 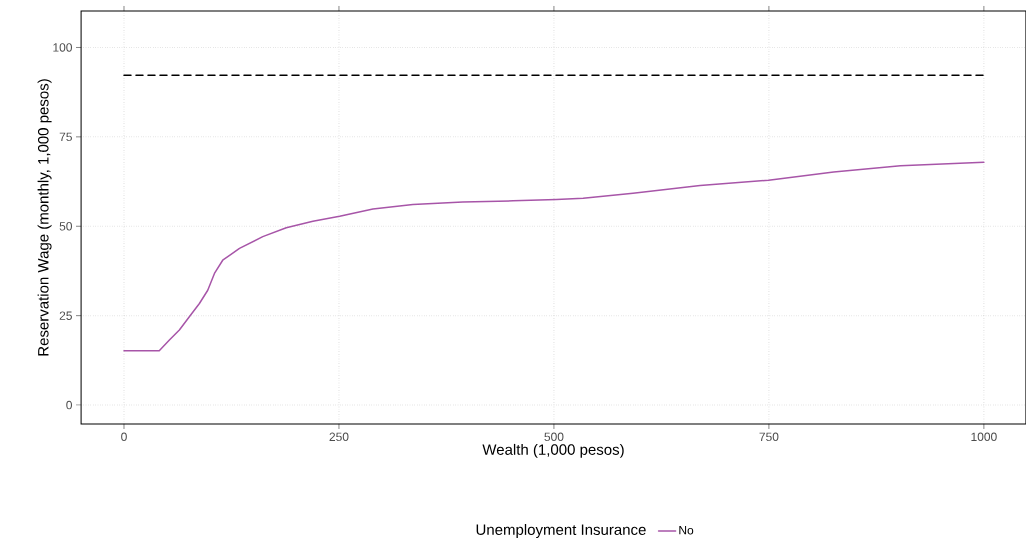 What do you see at coordinates (553, 450) in the screenshot?
I see `x-axis-title: Wealth (1,000 pesos)` at bounding box center [553, 450].